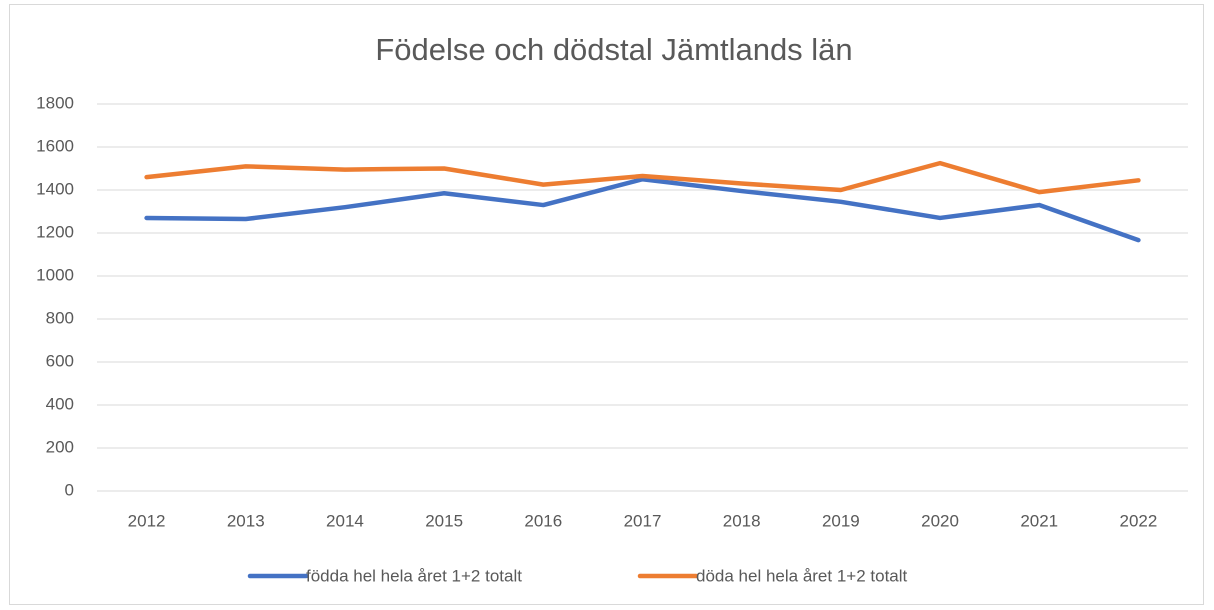 The width and height of the screenshot is (1214, 610). I want to click on y-tick-label: 1000, so click(55, 274).